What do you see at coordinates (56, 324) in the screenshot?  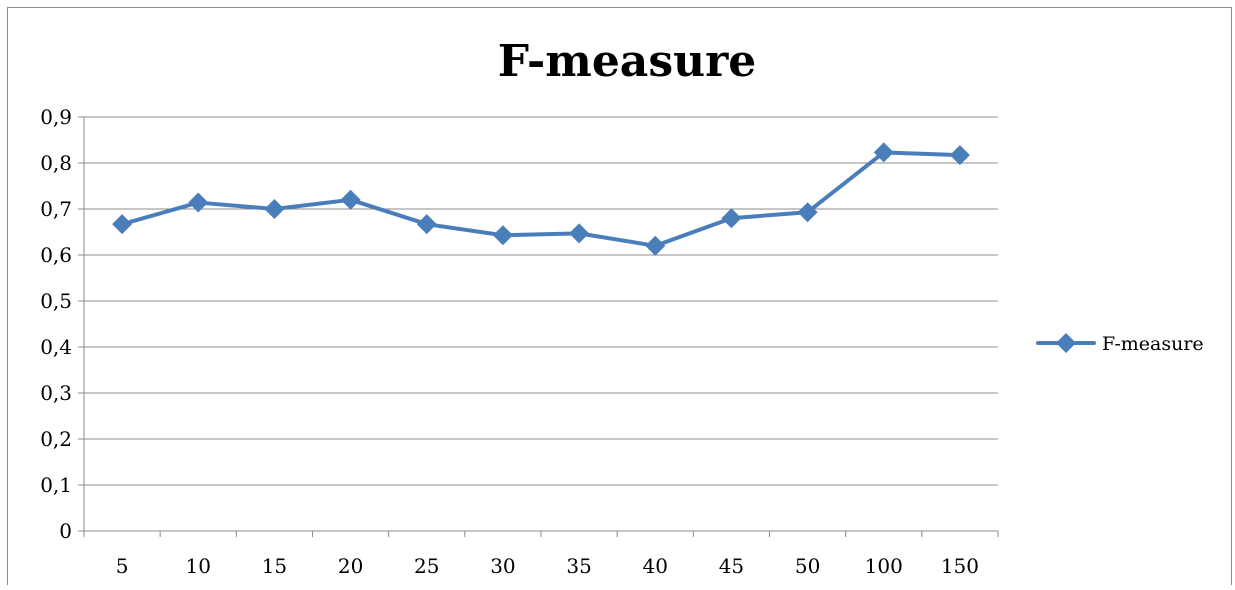 I see `y-tick-labels: 0 0,1 0,2 0,3 0,4 0,5 0,6 0,7 0,8 0,9` at bounding box center [56, 324].